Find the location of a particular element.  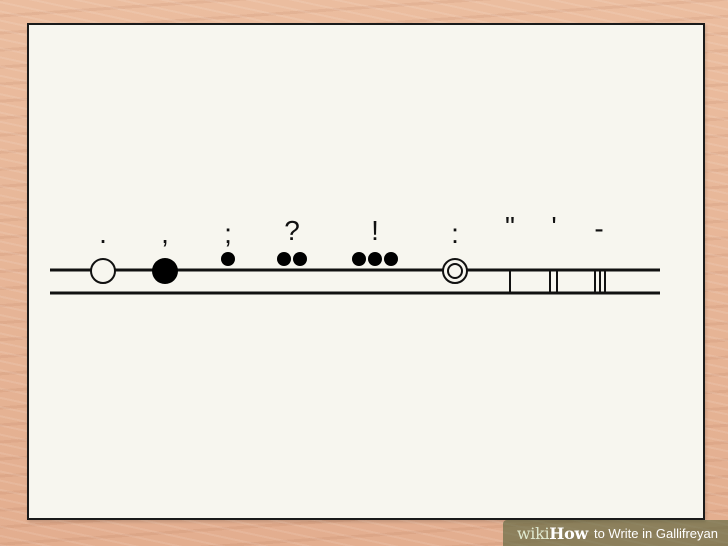

label-question: ? is located at coordinates (292, 230).